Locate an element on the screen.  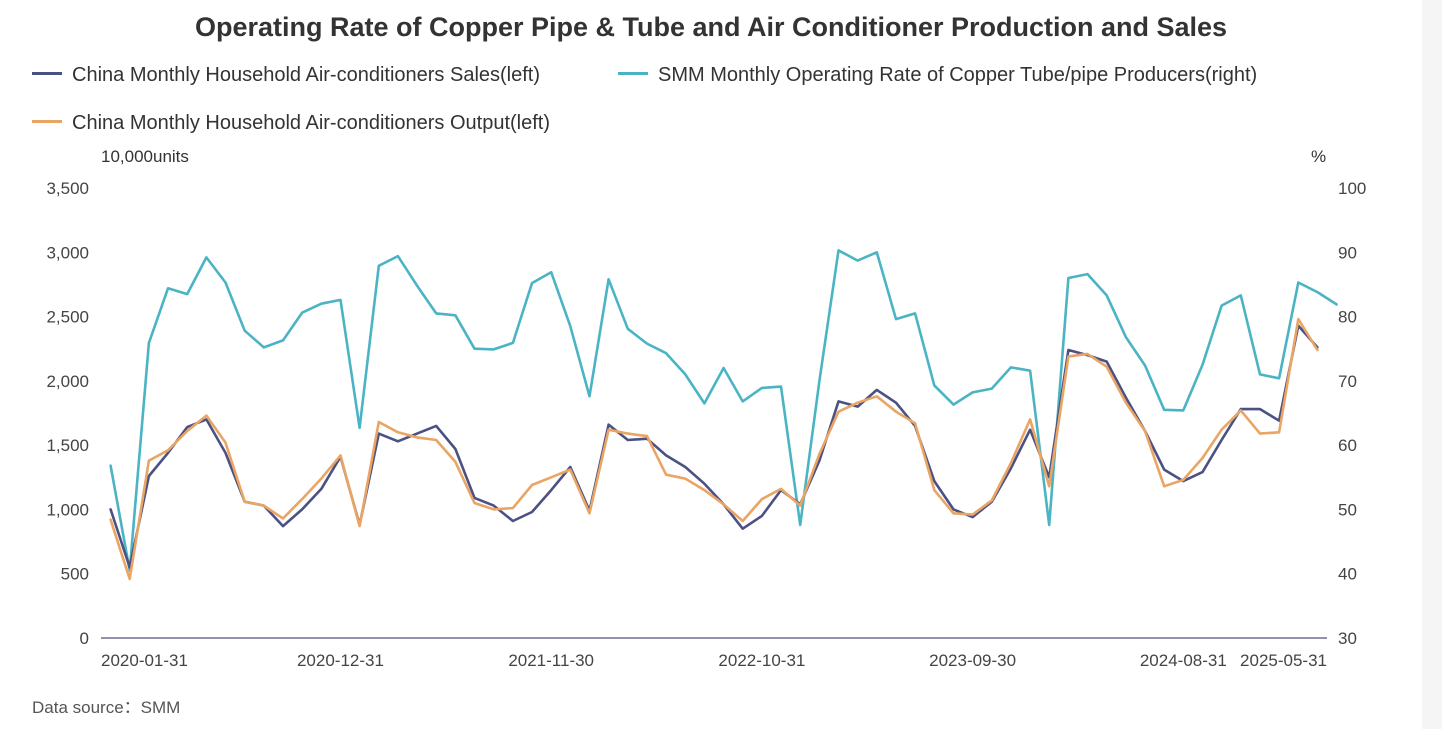
right-y-tick-label: 60 is located at coordinates (1347, 445).